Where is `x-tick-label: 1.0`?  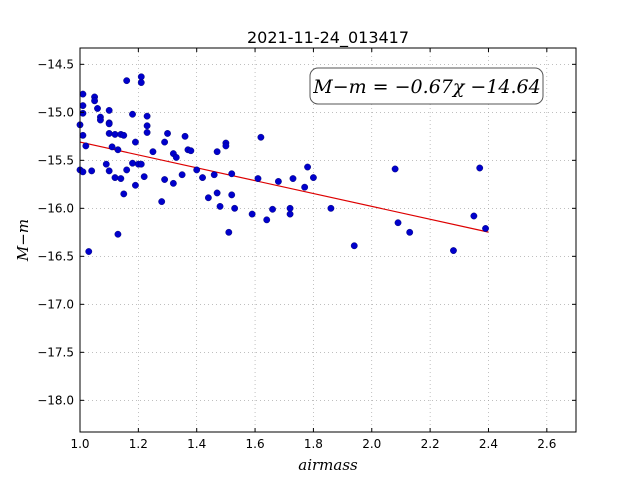
x-tick-label: 1.0 is located at coordinates (79, 444).